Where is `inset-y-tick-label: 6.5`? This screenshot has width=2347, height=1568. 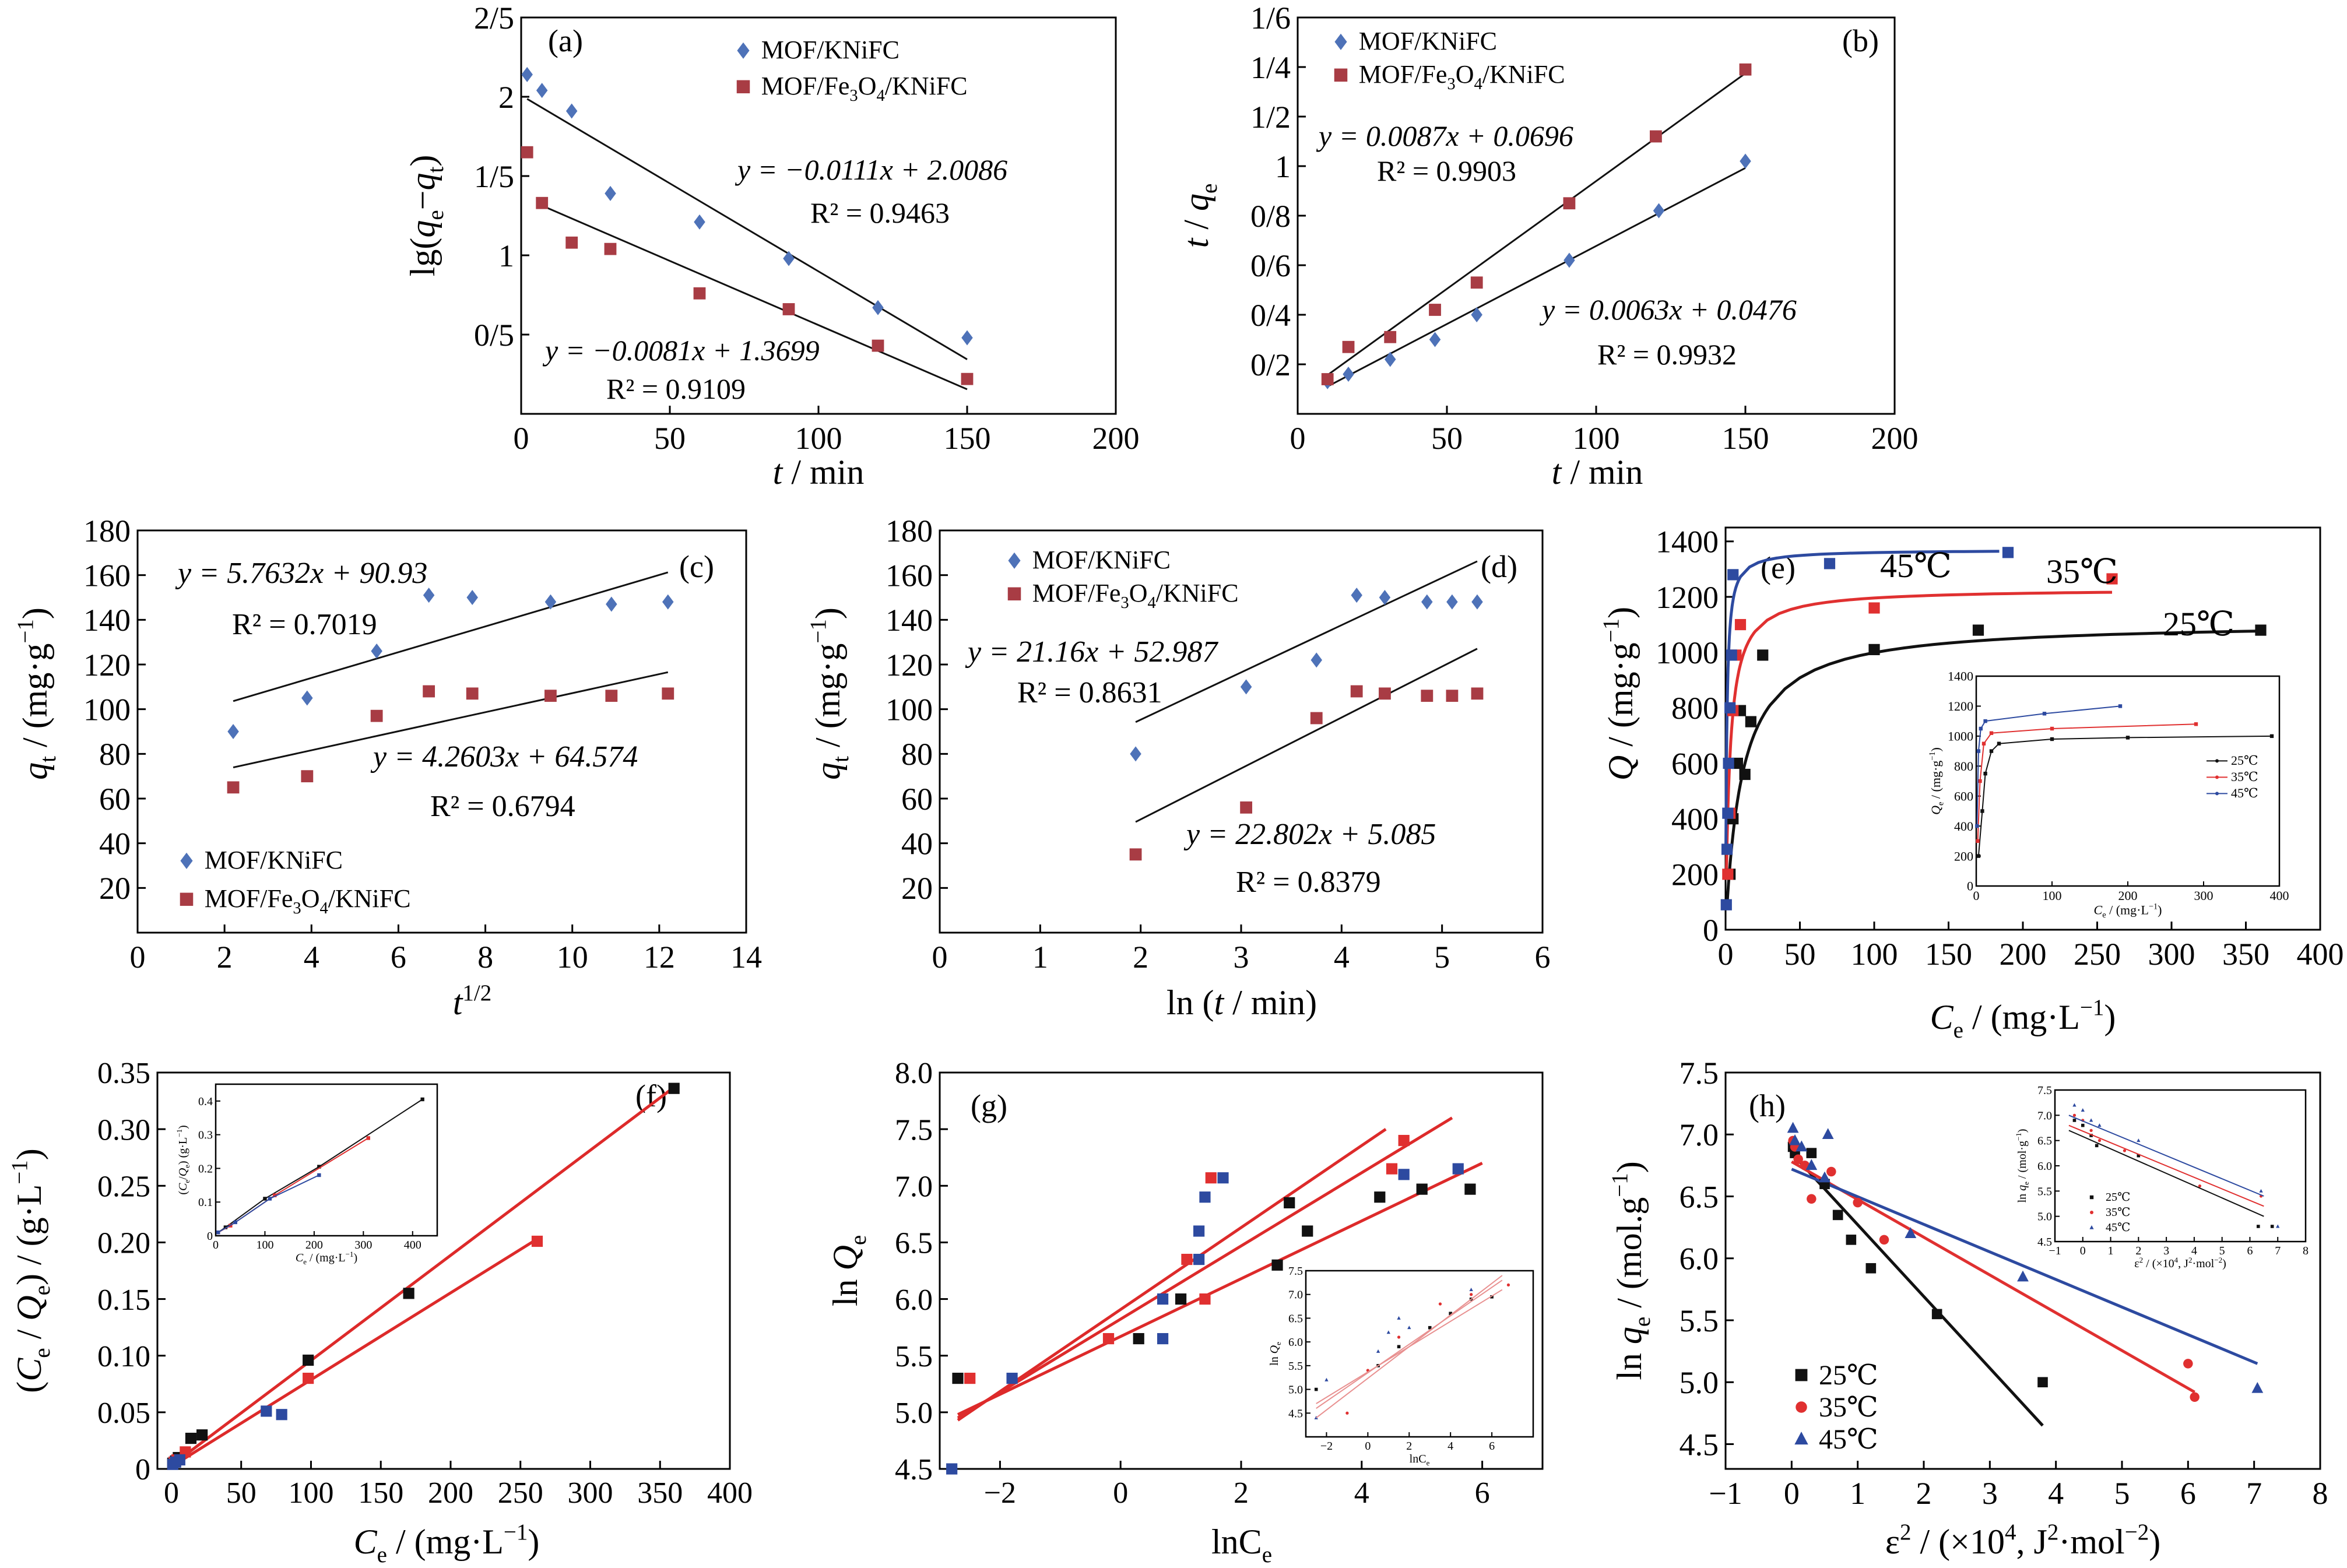
inset-y-tick-label: 6.5 is located at coordinates (2044, 1141).